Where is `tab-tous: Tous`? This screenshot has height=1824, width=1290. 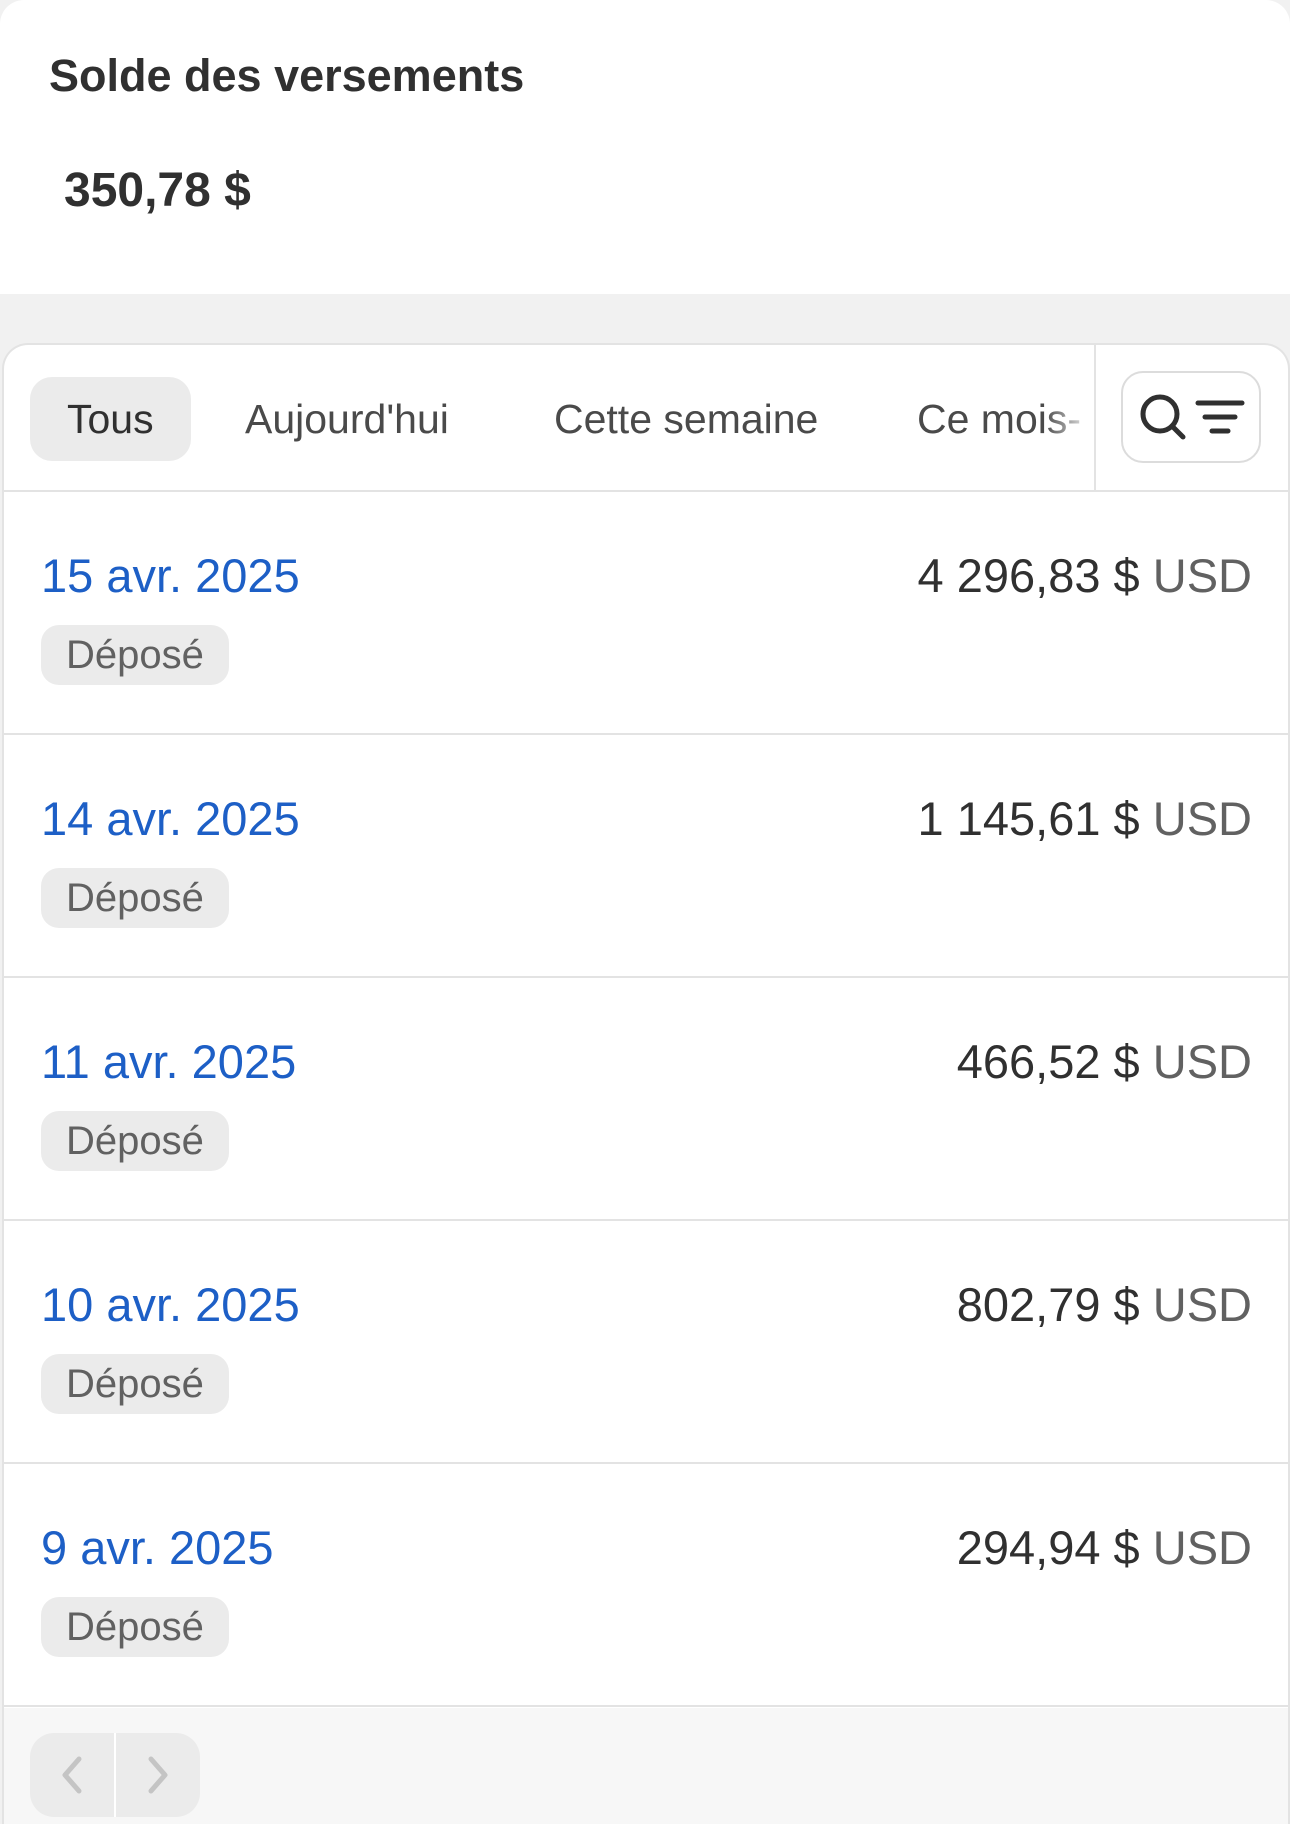 tab-tous: Tous is located at coordinates (110, 419).